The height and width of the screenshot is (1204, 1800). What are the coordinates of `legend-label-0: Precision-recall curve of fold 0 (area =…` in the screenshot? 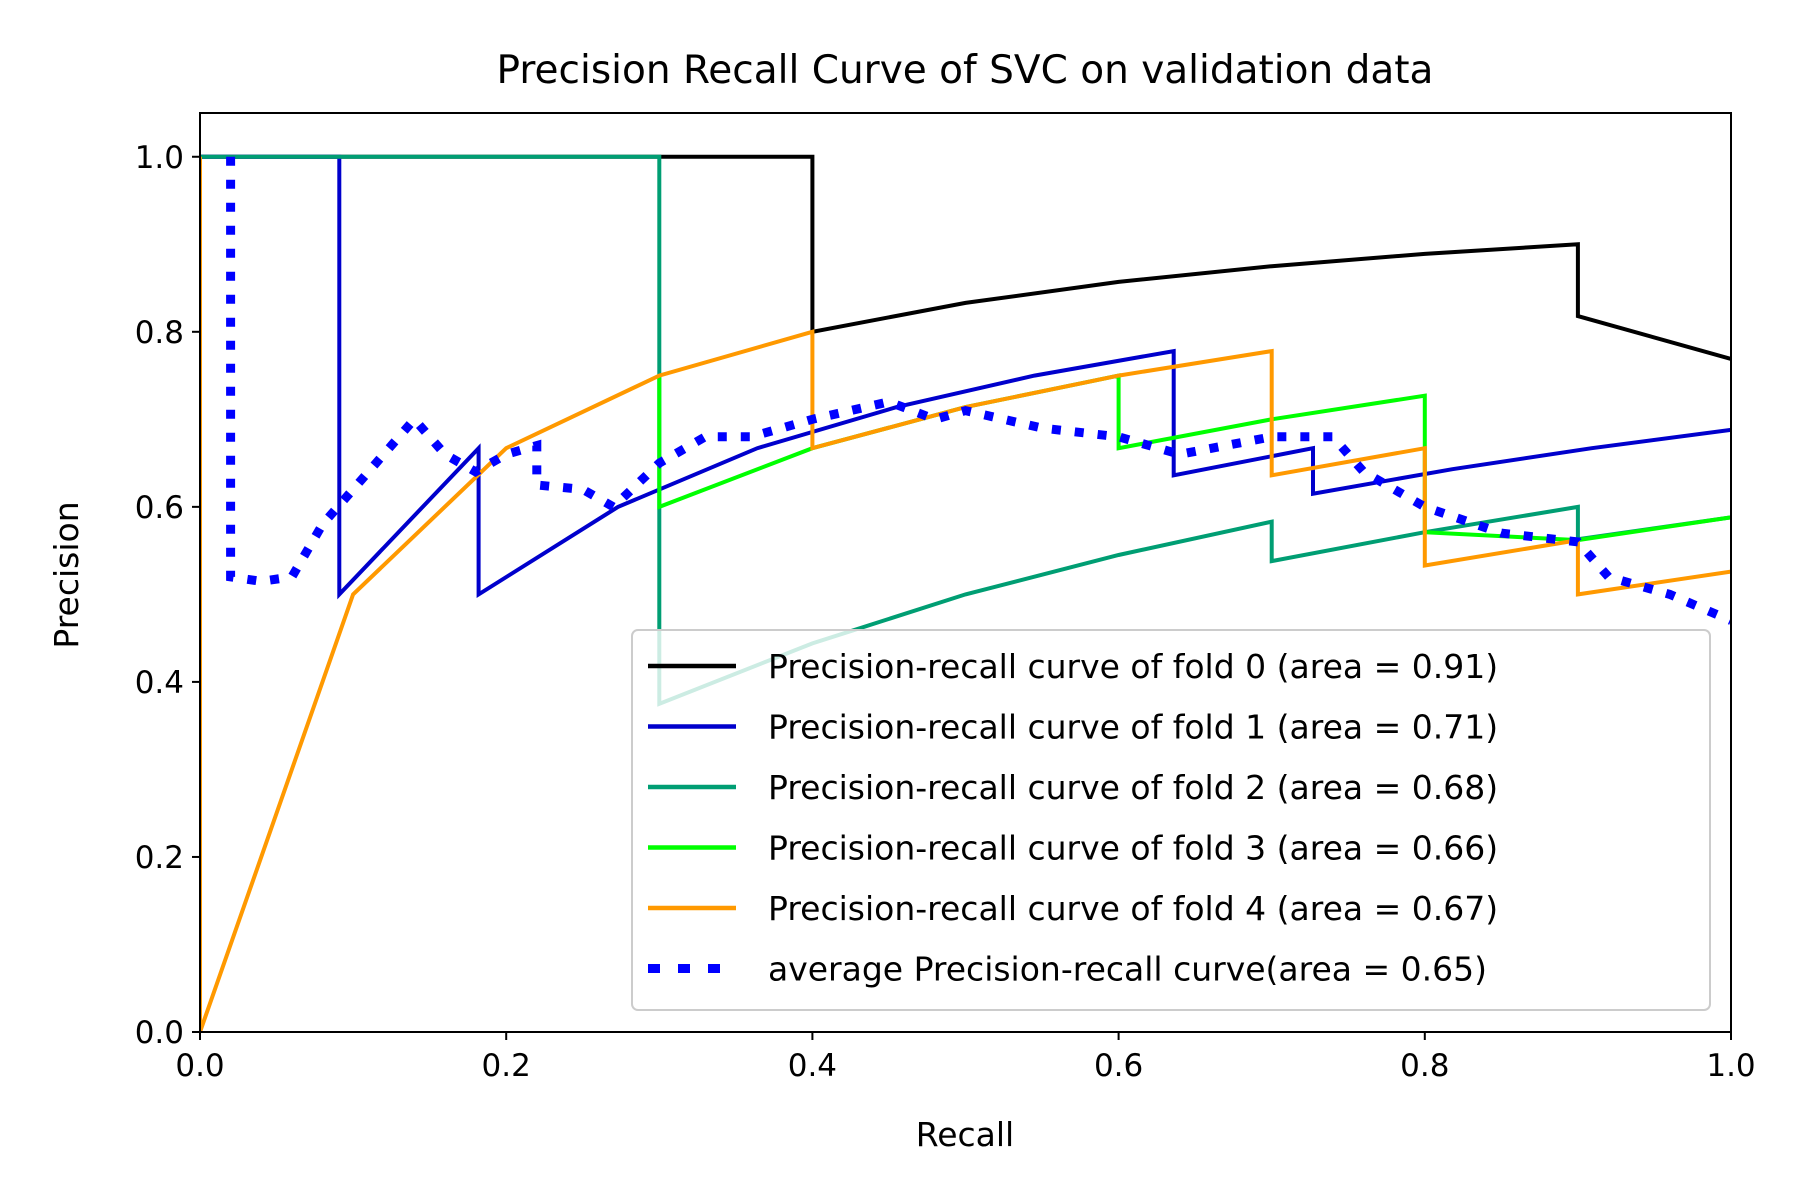 It's located at (1133, 666).